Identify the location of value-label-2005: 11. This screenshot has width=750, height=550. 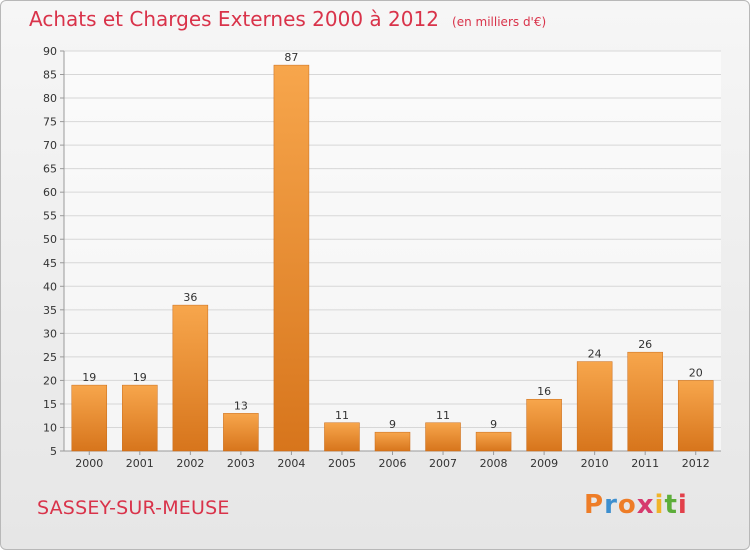
(342, 415).